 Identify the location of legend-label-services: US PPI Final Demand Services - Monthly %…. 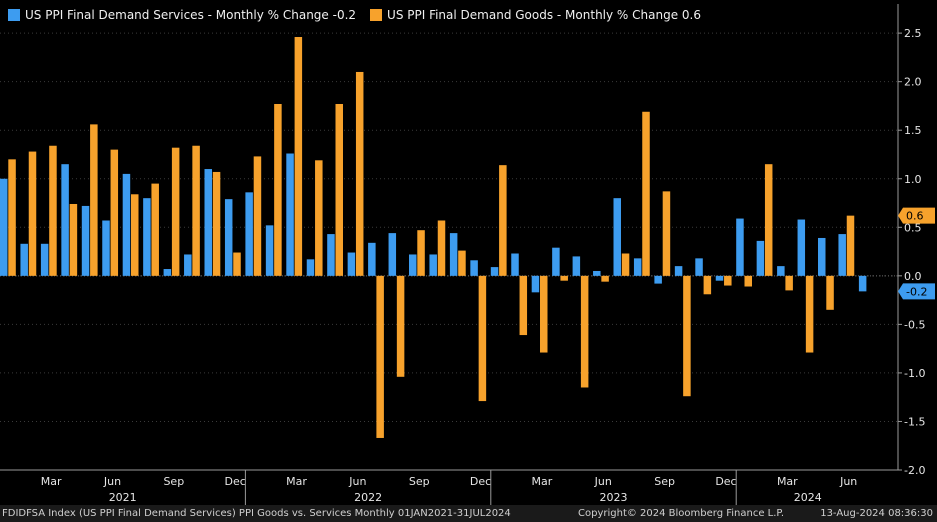
(191, 15).